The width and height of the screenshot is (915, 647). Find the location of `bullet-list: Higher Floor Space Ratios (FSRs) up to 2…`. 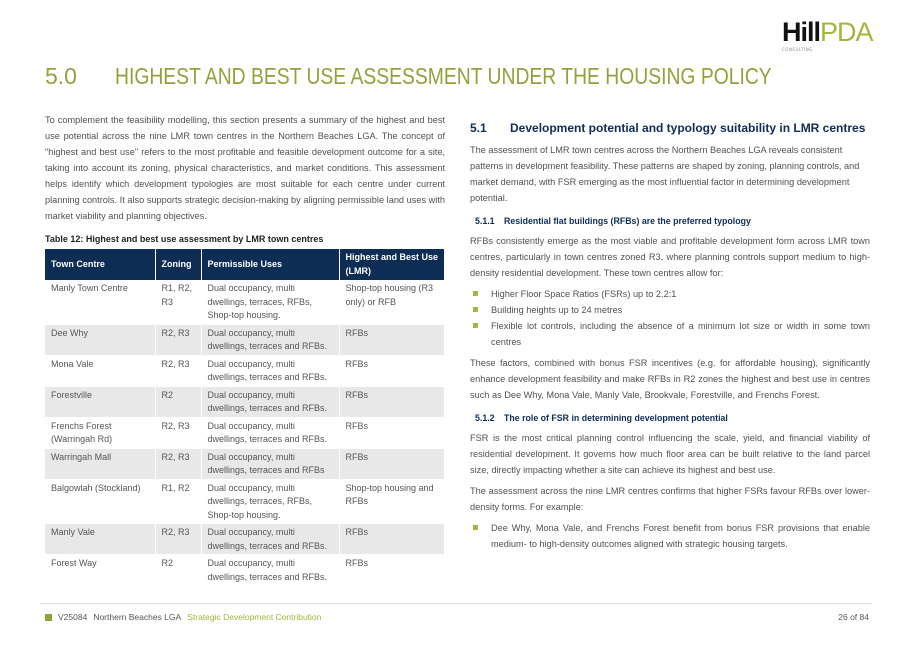

bullet-list: Higher Floor Space Ratios (FSRs) up to 2… is located at coordinates (670, 318).